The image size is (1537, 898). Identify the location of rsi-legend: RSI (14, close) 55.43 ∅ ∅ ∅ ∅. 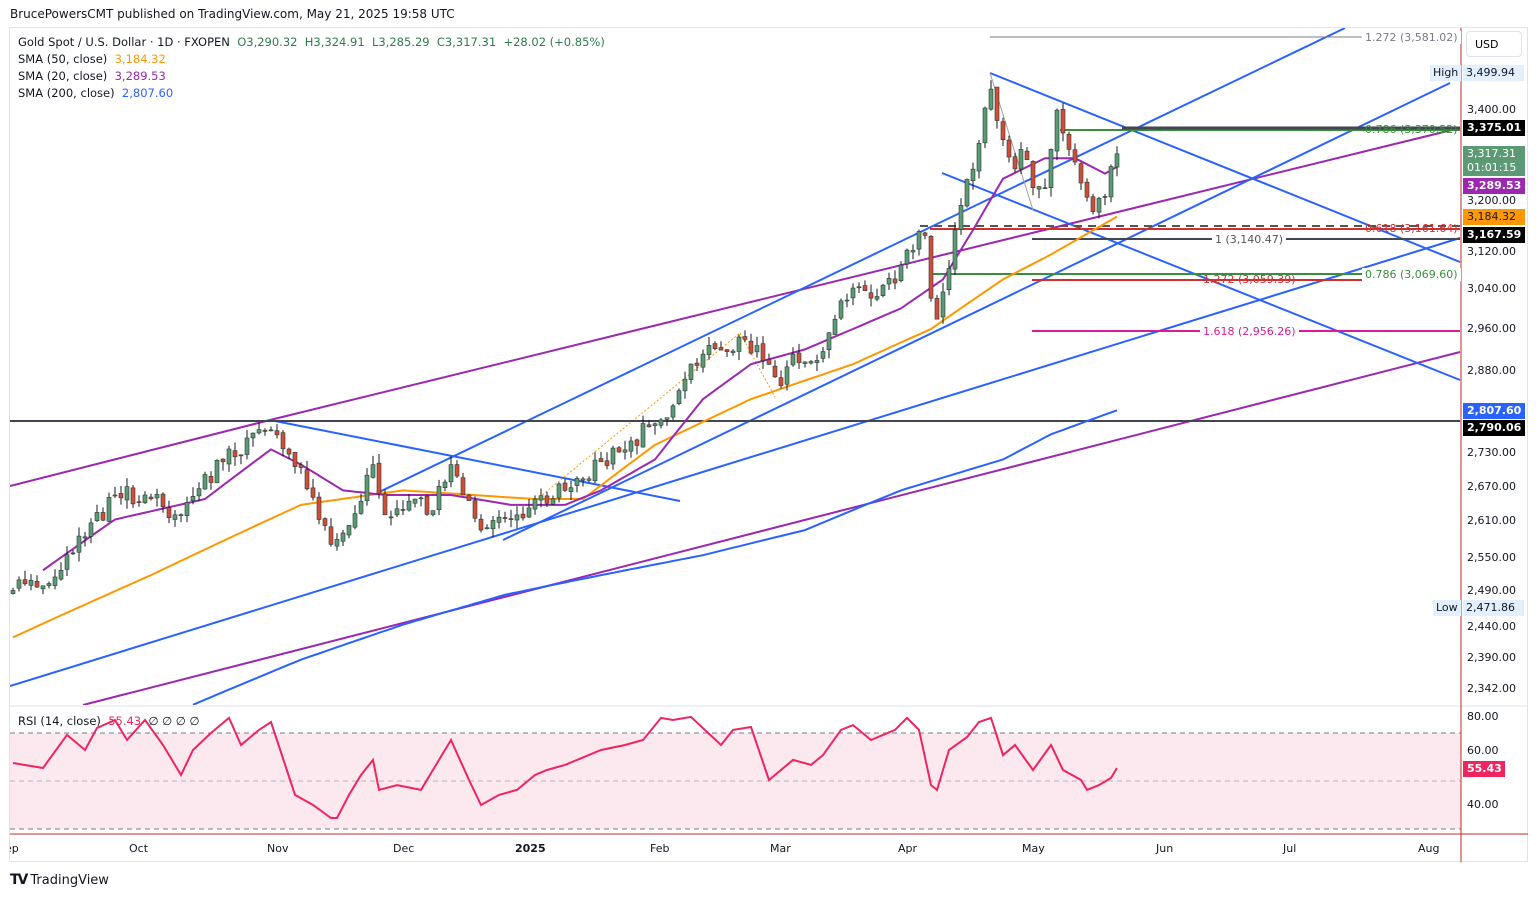
(109, 721).